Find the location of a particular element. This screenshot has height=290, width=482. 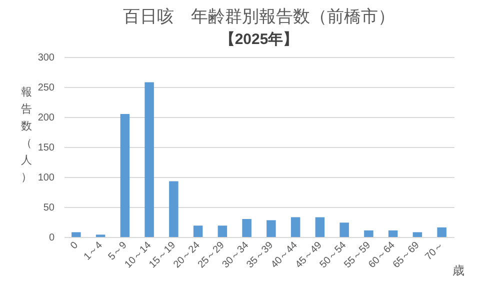

y-tick-label: 100 is located at coordinates (46, 178).